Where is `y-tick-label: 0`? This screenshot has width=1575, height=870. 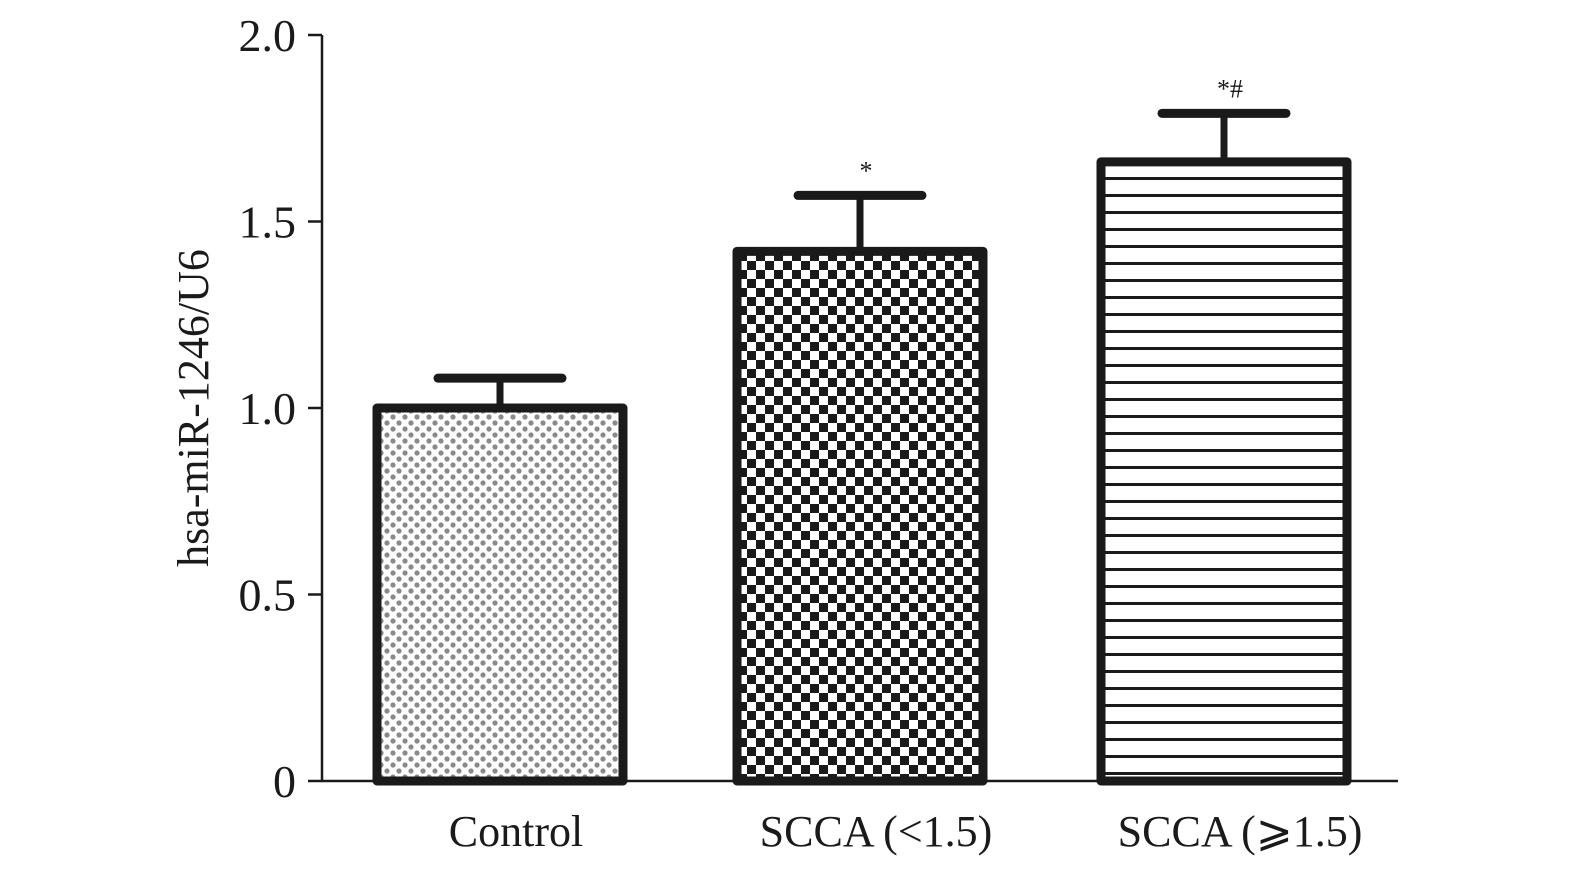 y-tick-label: 0 is located at coordinates (284, 781).